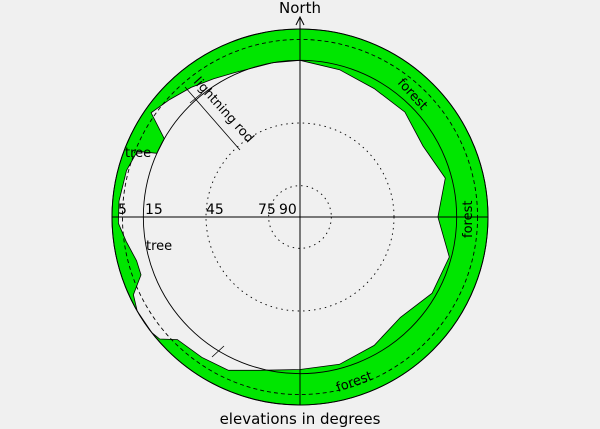 The height and width of the screenshot is (429, 600). I want to click on ring-label-5: 5, so click(122, 210).